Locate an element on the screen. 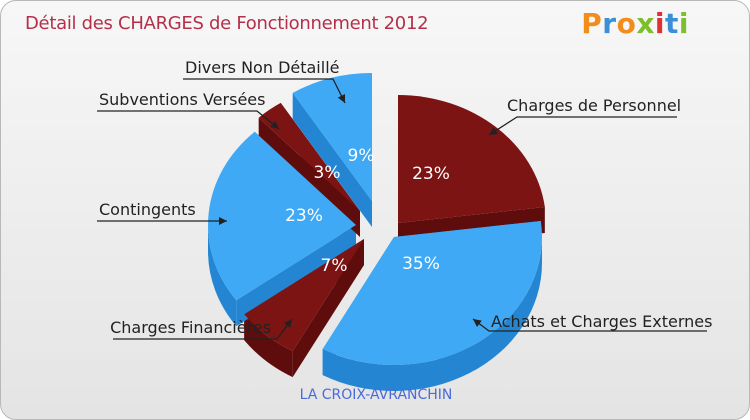 The image size is (750, 420). percent-label: 3% is located at coordinates (327, 173).